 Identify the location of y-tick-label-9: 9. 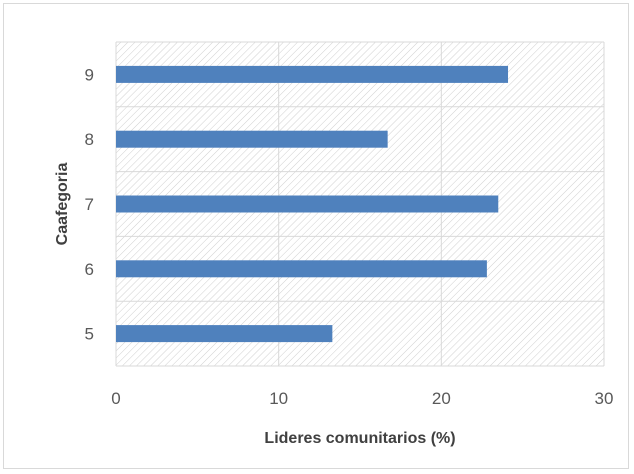
(89, 74).